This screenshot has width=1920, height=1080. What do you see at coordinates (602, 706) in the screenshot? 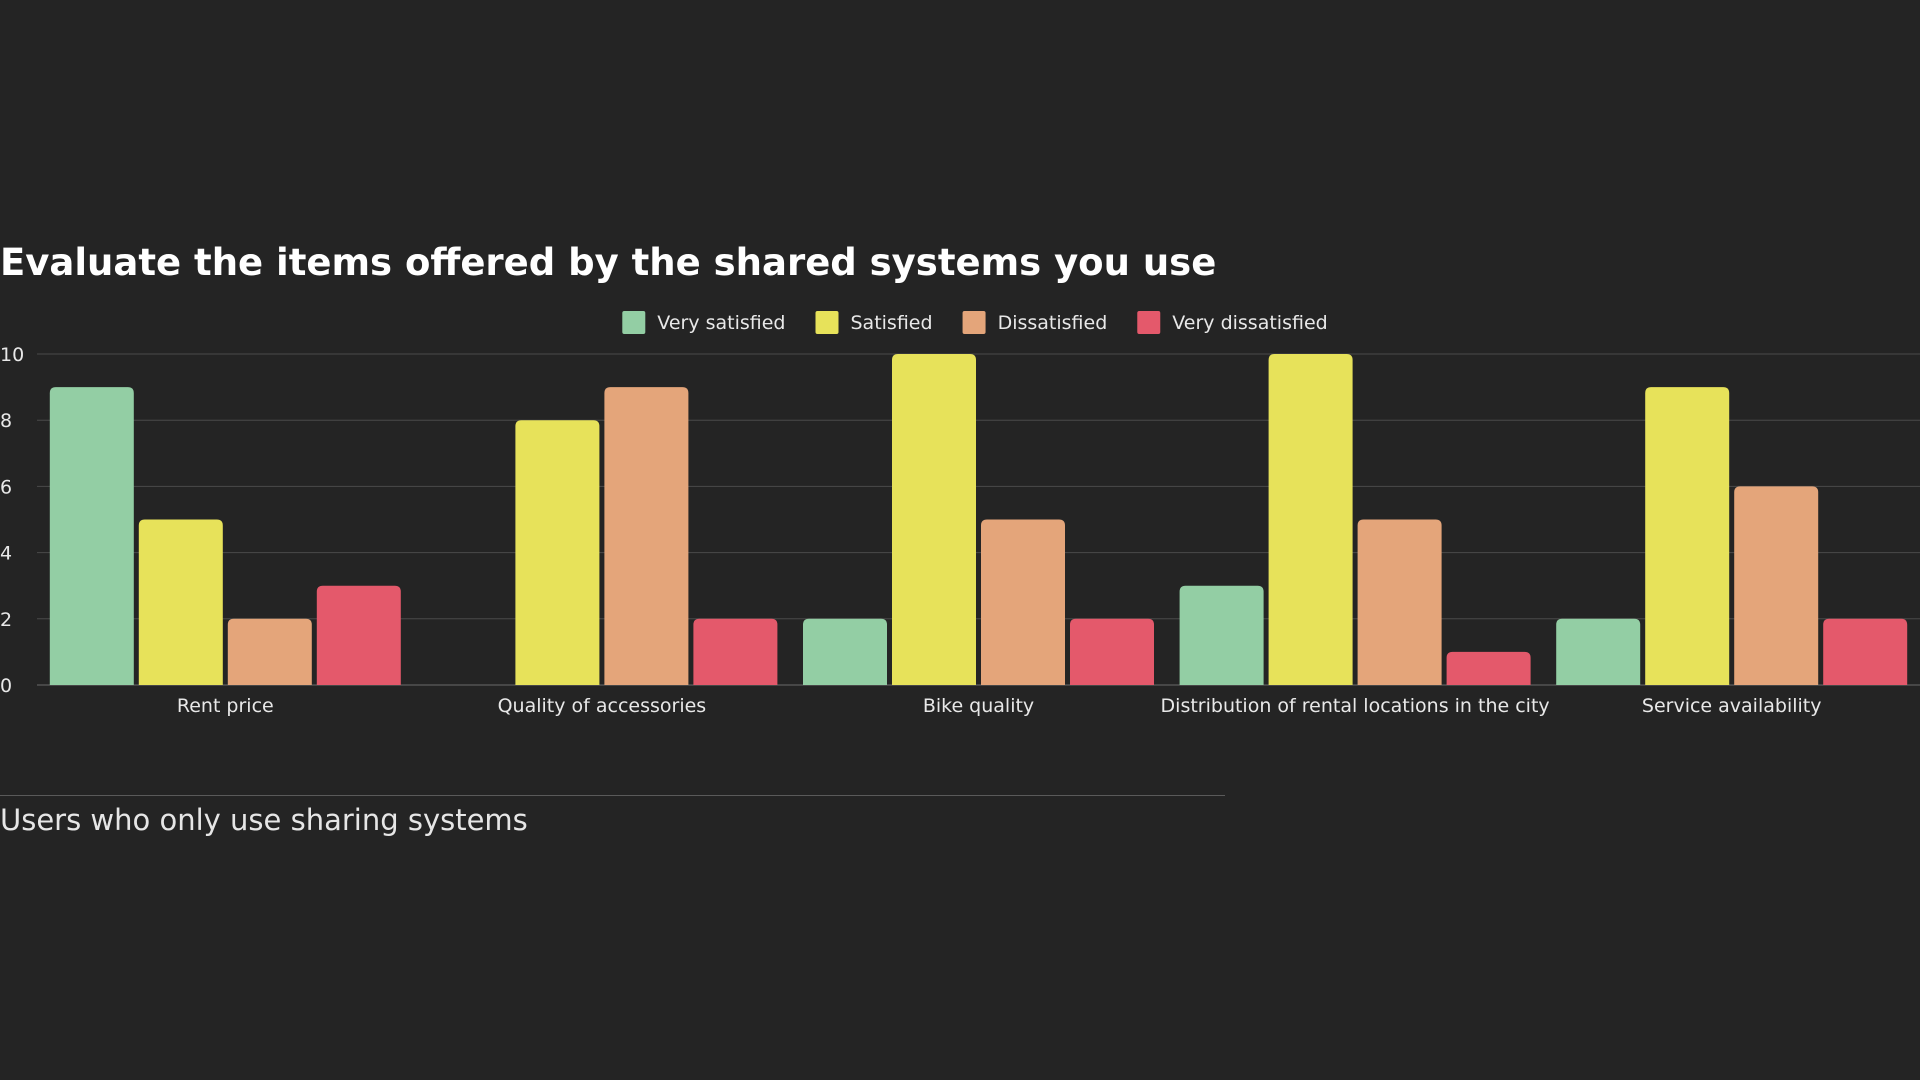
I see `x-tick-label: Quality of accessories` at bounding box center [602, 706].